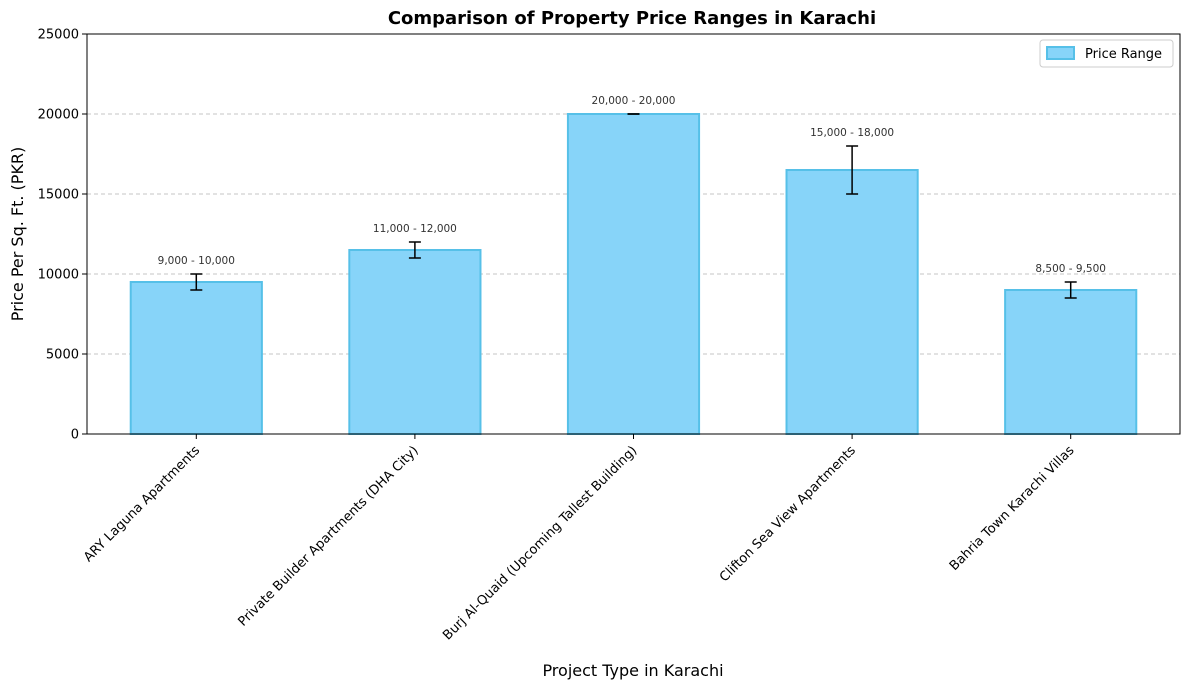  Describe the element at coordinates (852, 133) in the screenshot. I see `data-label: 15,000 - 18,000` at that location.